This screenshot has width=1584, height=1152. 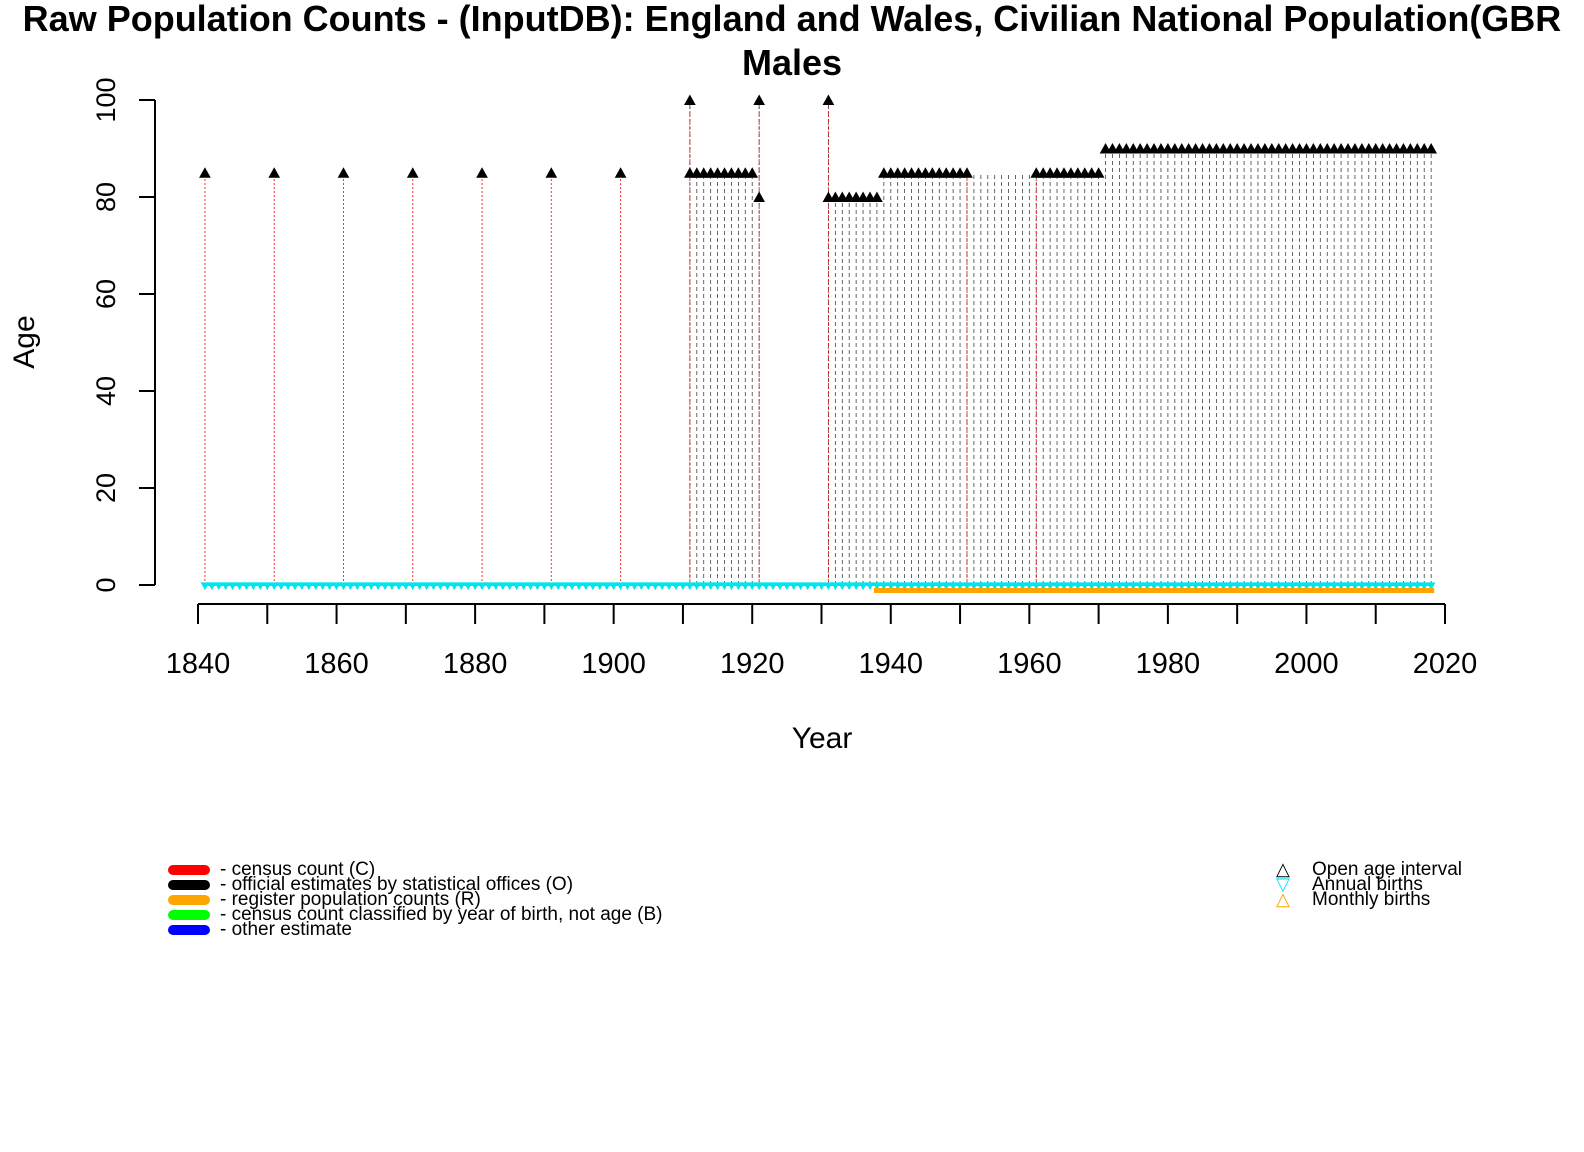 I want to click on y-tick-label: 20, so click(x=106, y=488).